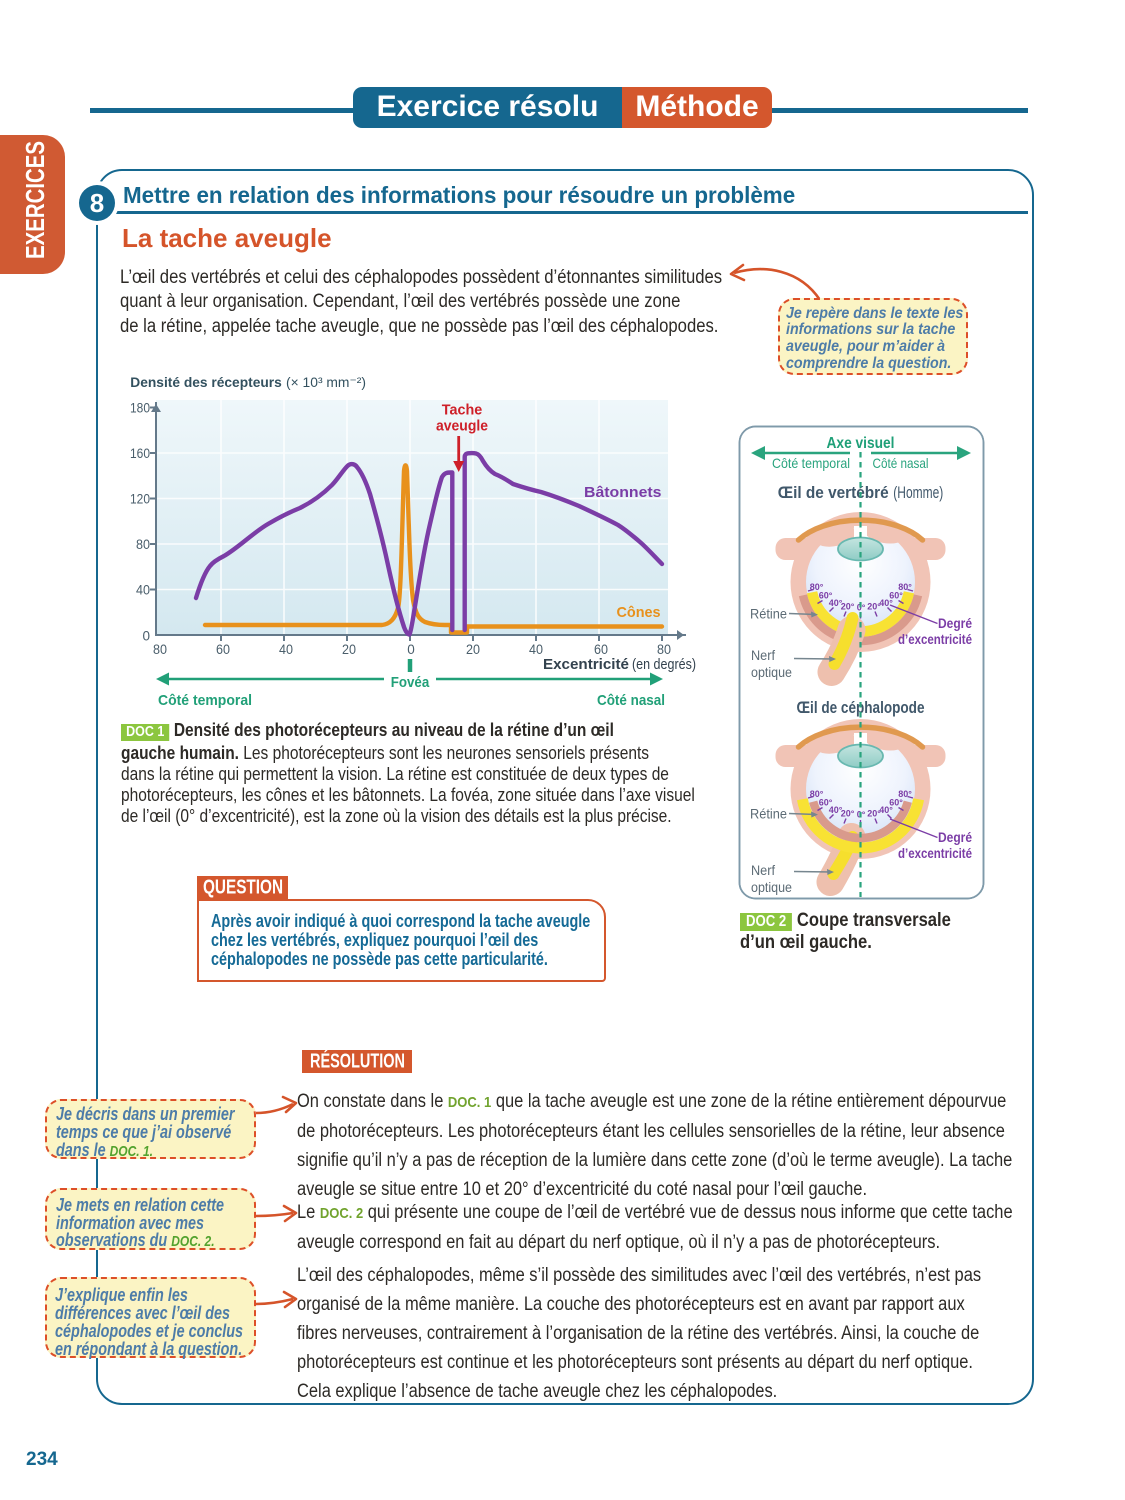 The width and height of the screenshot is (1125, 1500). Describe the element at coordinates (462, 409) in the screenshot. I see `svg-text: Tache` at that location.